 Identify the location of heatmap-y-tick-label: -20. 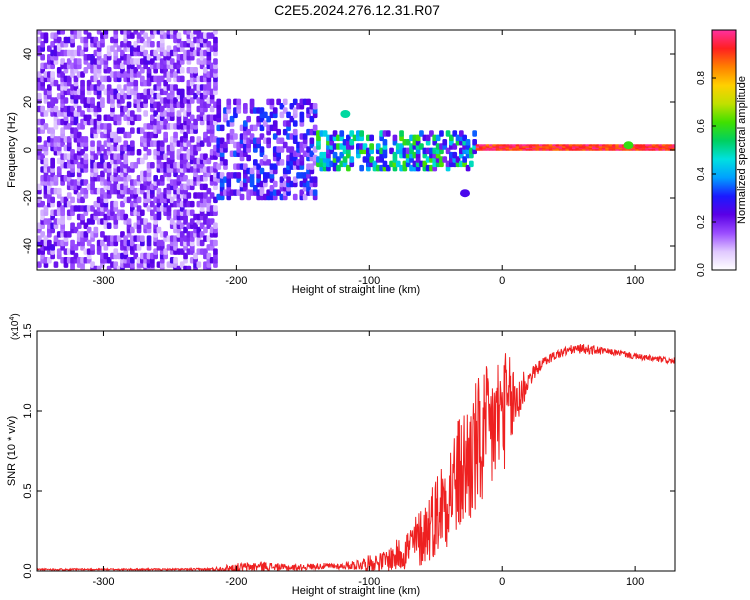
(28, 198).